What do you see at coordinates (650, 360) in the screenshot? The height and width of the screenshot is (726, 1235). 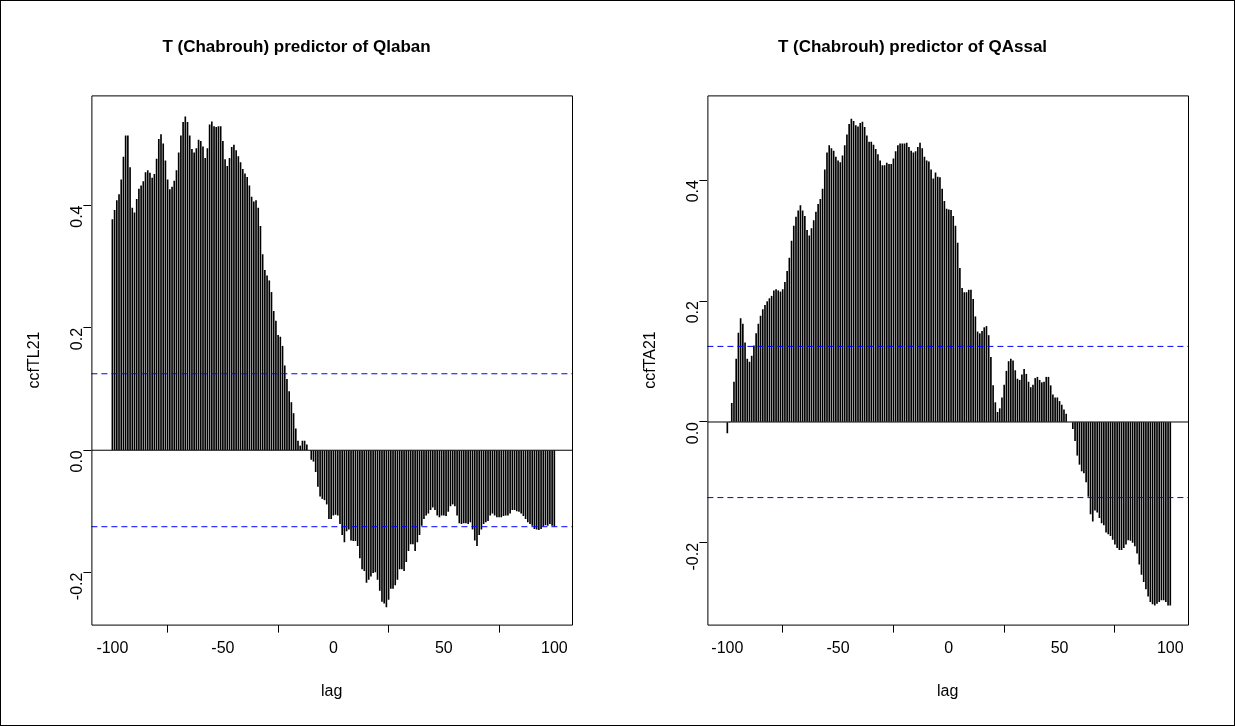 I see `y-axis-title: ccfTA21` at bounding box center [650, 360].